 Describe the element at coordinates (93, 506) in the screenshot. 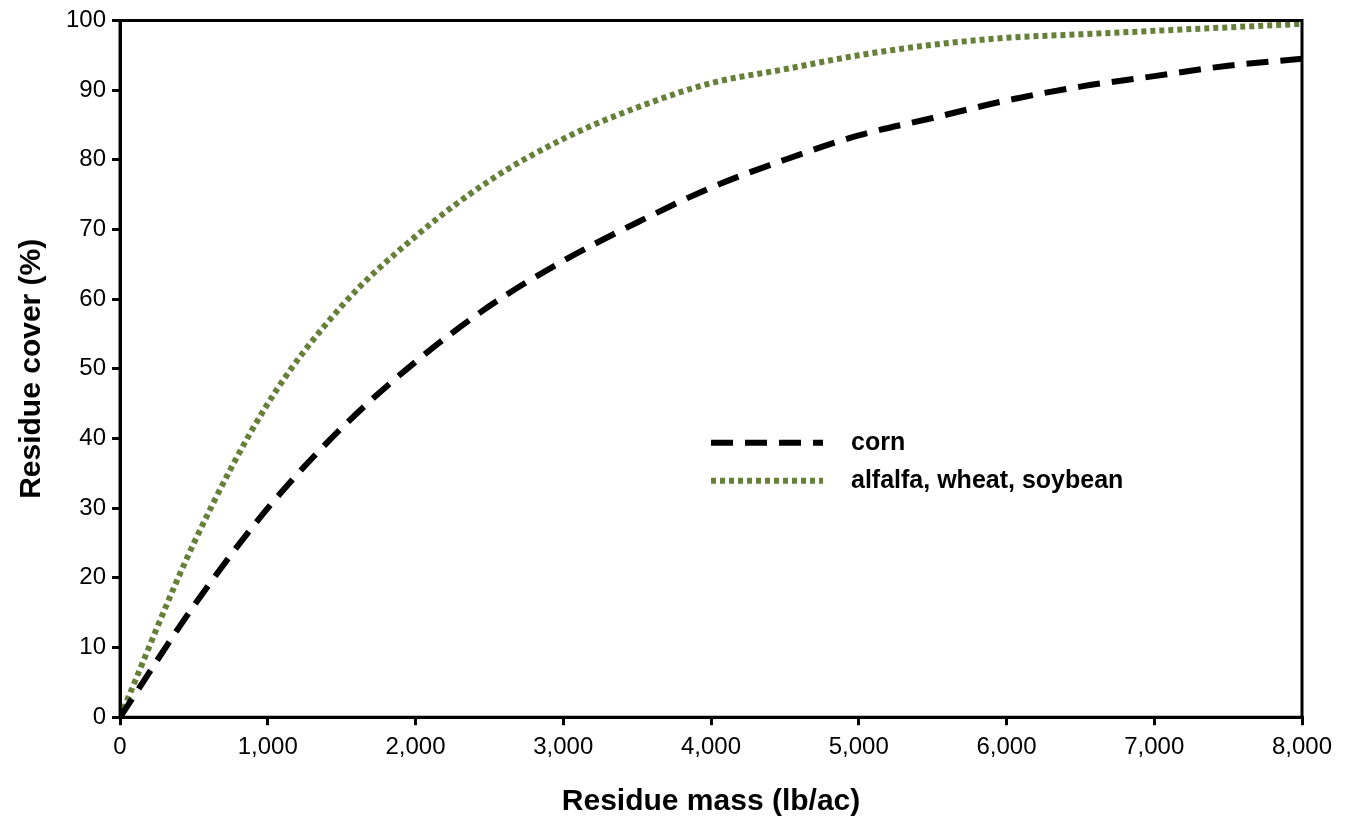

I see `y-tick-label: 30` at that location.